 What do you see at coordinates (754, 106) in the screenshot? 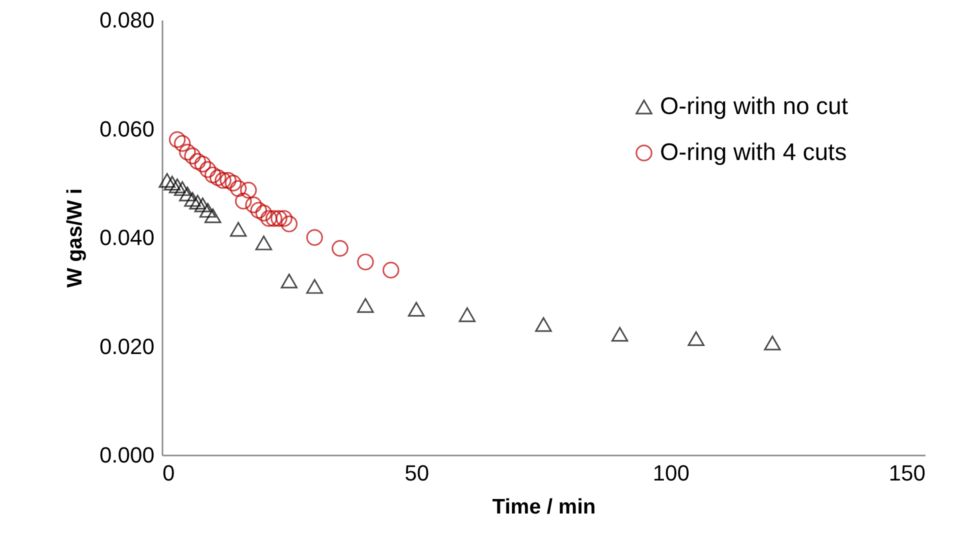
I see `legend-label: O-ring with no cut` at bounding box center [754, 106].